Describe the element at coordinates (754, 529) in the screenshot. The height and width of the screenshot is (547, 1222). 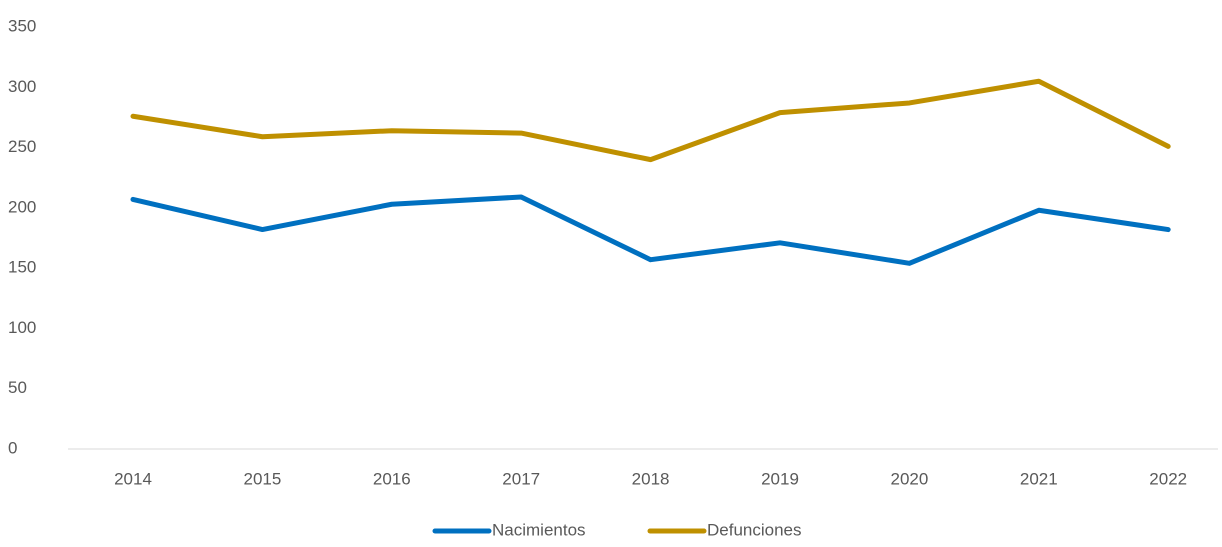
I see `legend-label: Defunciones` at that location.